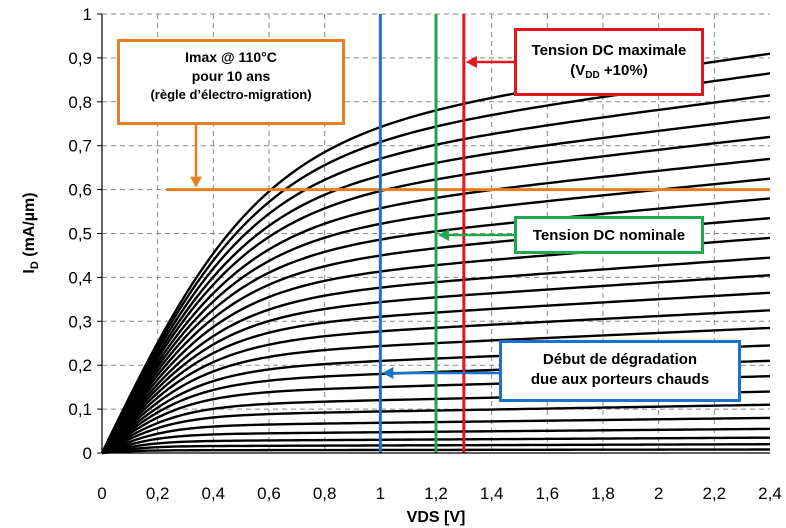 The image size is (786, 528). I want to click on annotation-max-dc-line1: Tension DC maximale, so click(609, 50).